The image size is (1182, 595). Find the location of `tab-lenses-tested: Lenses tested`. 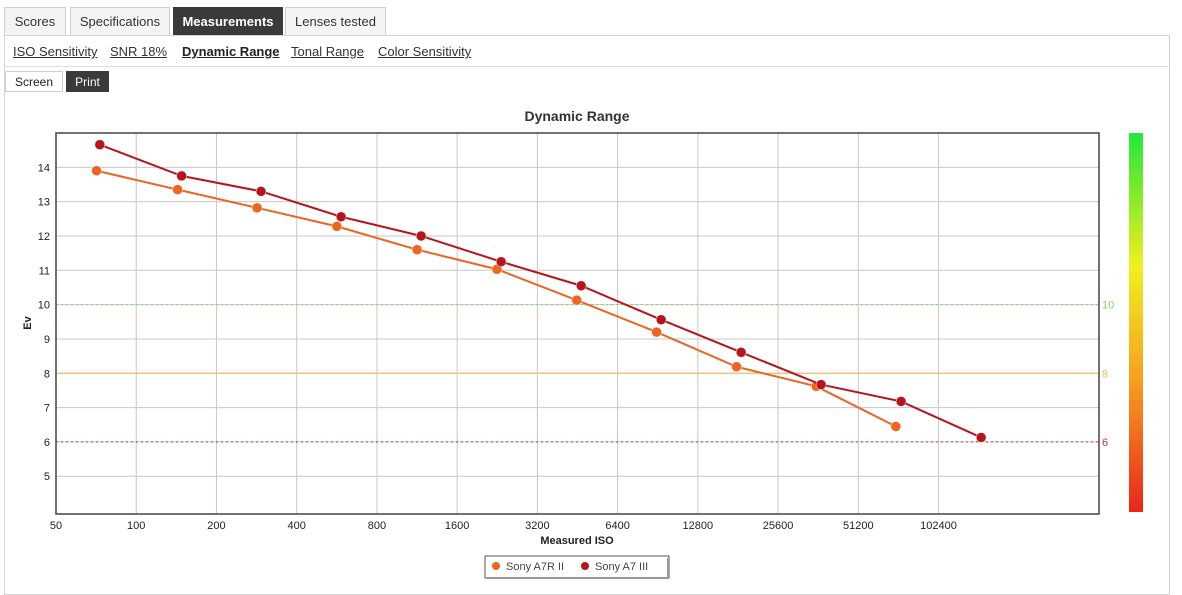

tab-lenses-tested: Lenses tested is located at coordinates (335, 21).